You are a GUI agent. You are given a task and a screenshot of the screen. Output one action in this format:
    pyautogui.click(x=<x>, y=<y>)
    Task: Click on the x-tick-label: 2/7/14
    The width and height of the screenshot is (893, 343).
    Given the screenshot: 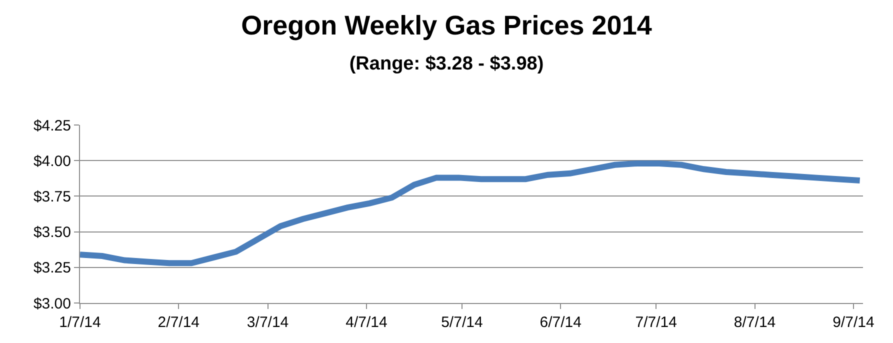 What is the action you would take?
    pyautogui.click(x=179, y=322)
    